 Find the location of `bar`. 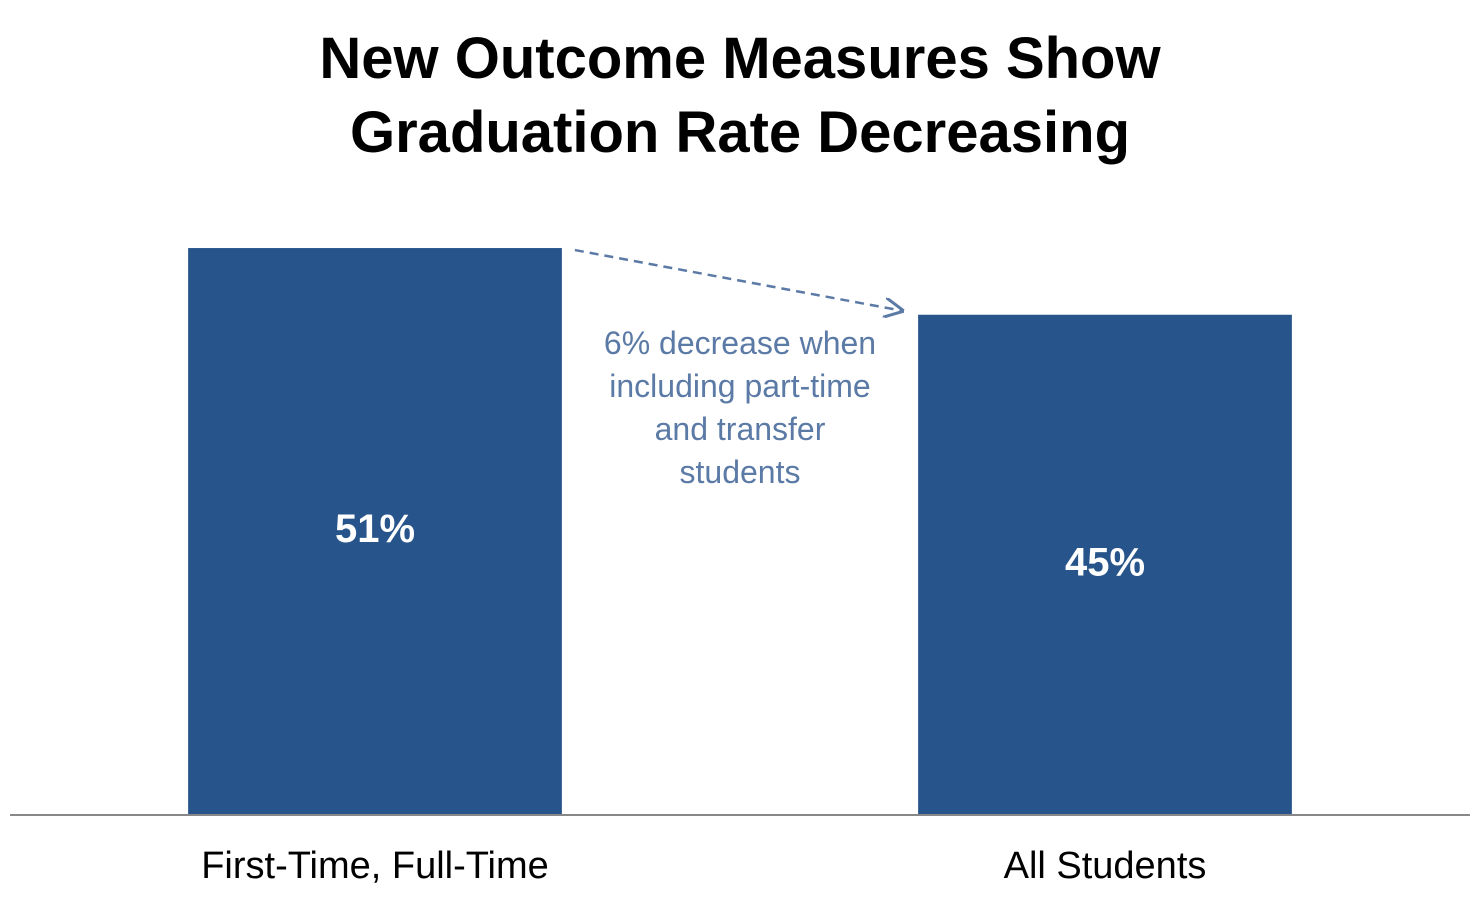

bar is located at coordinates (1105, 564).